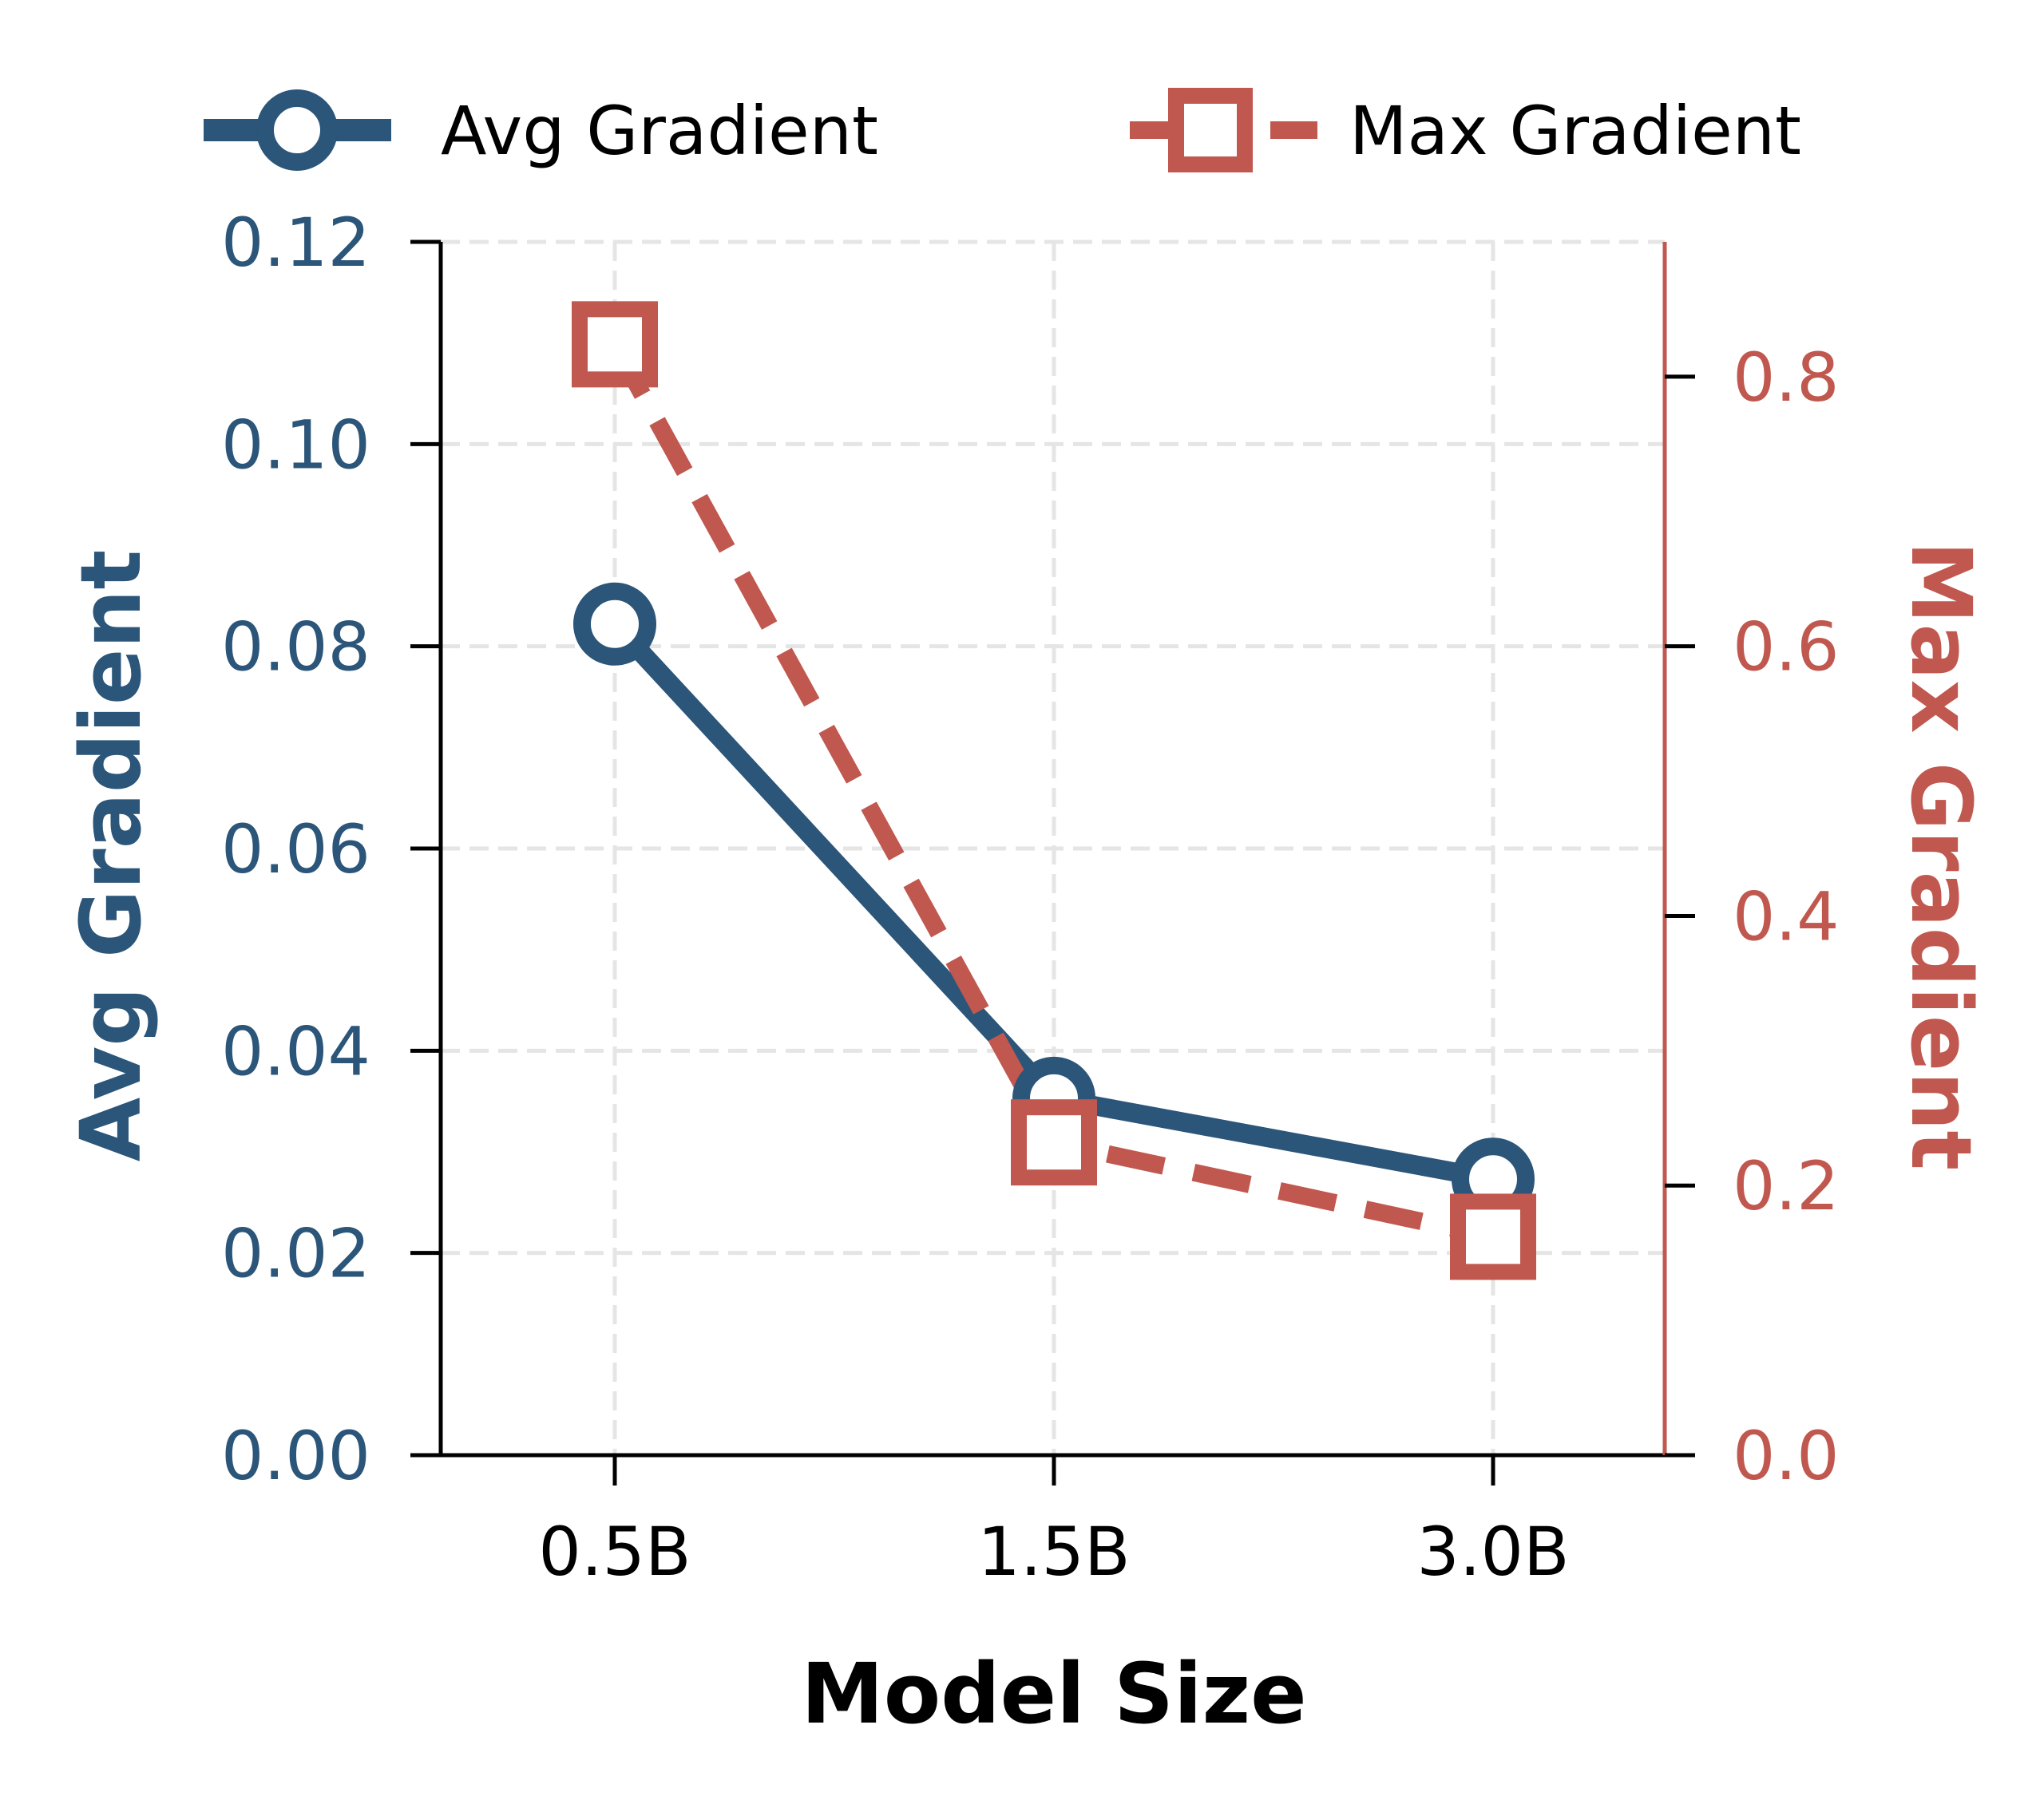  I want to click on legend-item-avg-gradient: Avg Gradient, so click(541, 130).